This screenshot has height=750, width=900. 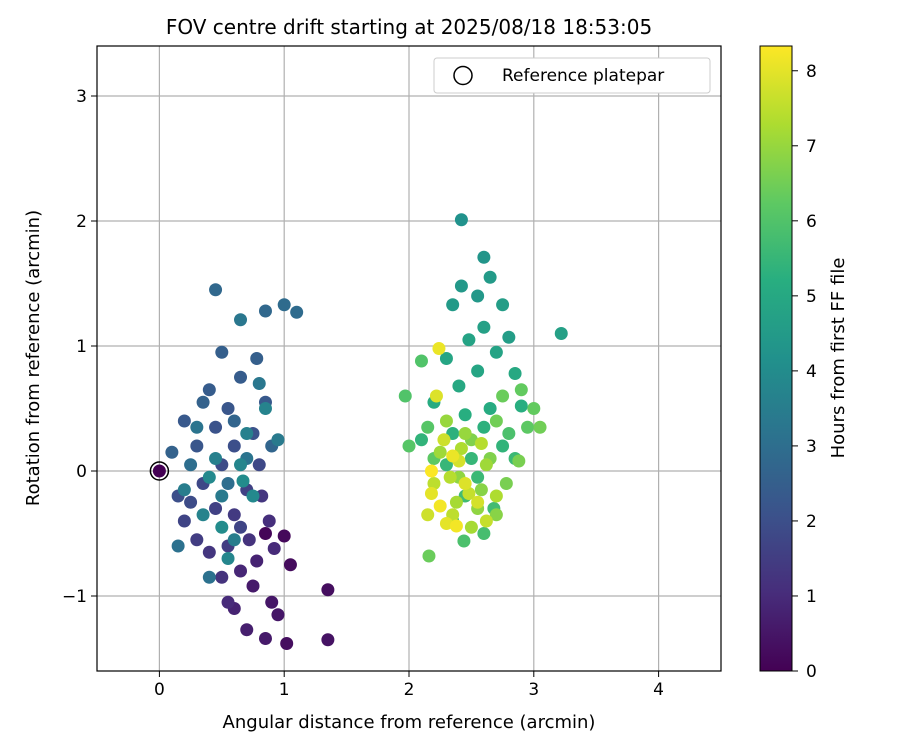 I want to click on y-axis-ticks: −1 0 1 2 3, so click(x=79, y=347).